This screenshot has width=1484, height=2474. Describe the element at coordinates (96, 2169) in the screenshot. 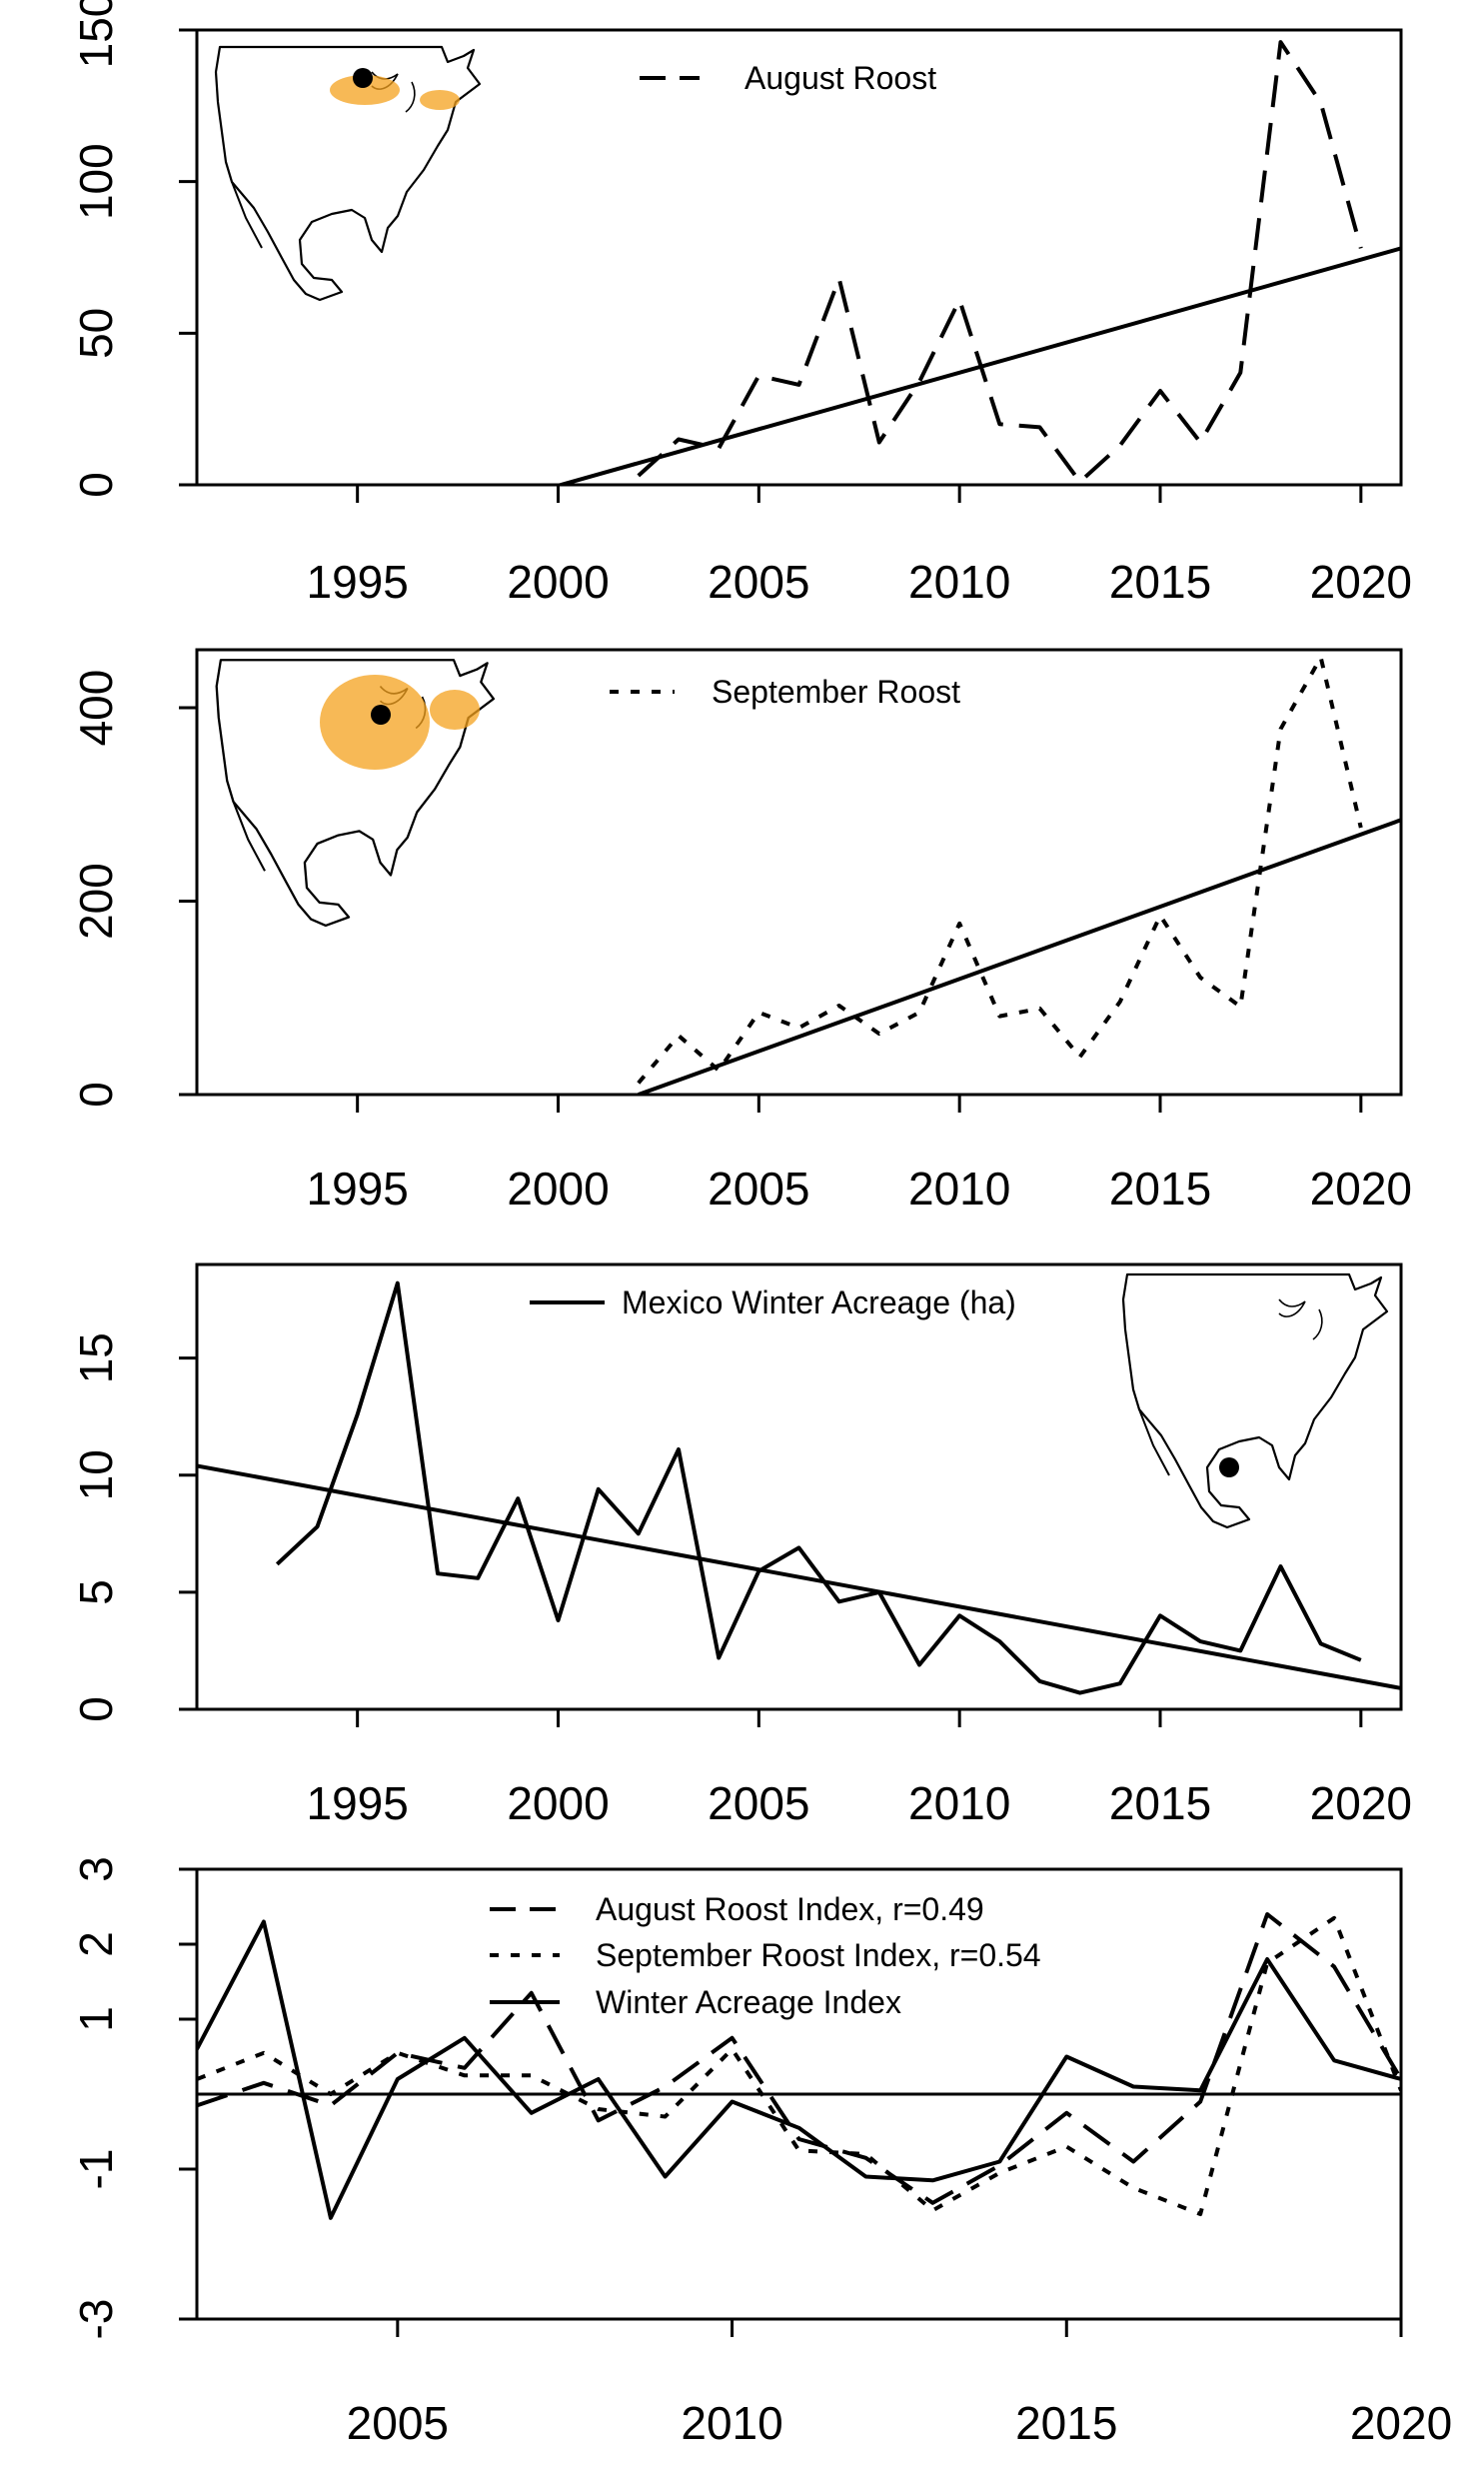

I see `y-tick-label: -1` at that location.